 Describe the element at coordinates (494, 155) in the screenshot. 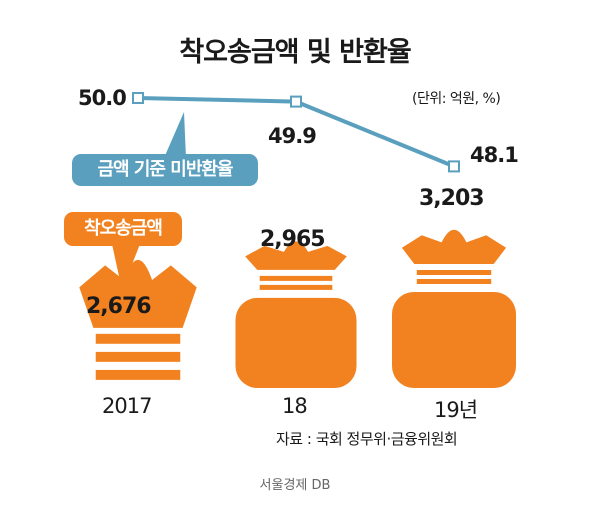

I see `line-value-label-19: 48.1` at that location.